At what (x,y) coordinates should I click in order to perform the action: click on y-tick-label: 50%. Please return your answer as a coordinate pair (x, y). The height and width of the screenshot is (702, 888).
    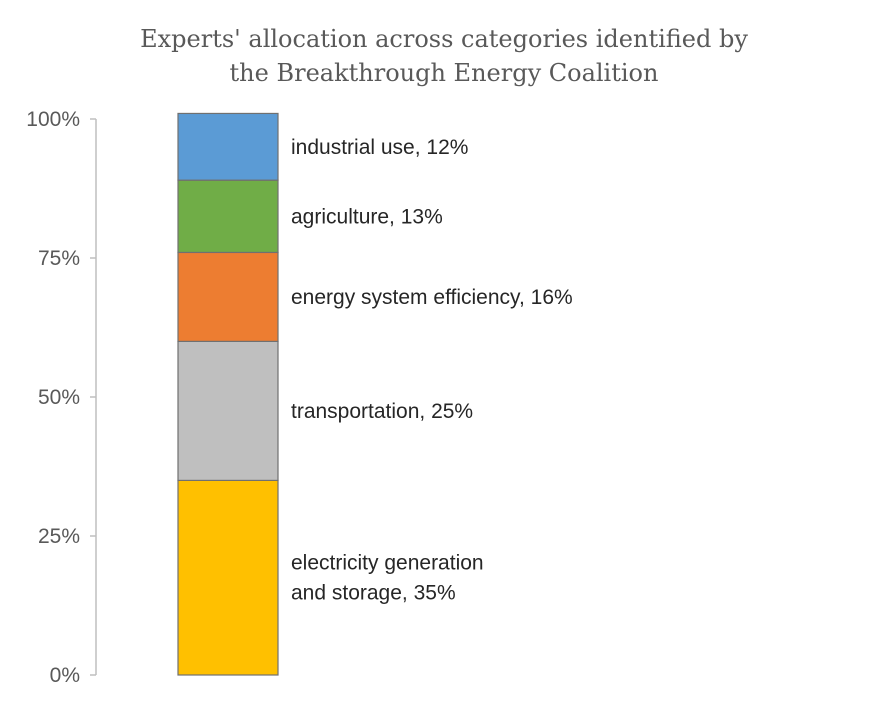
    Looking at the image, I should click on (59, 397).